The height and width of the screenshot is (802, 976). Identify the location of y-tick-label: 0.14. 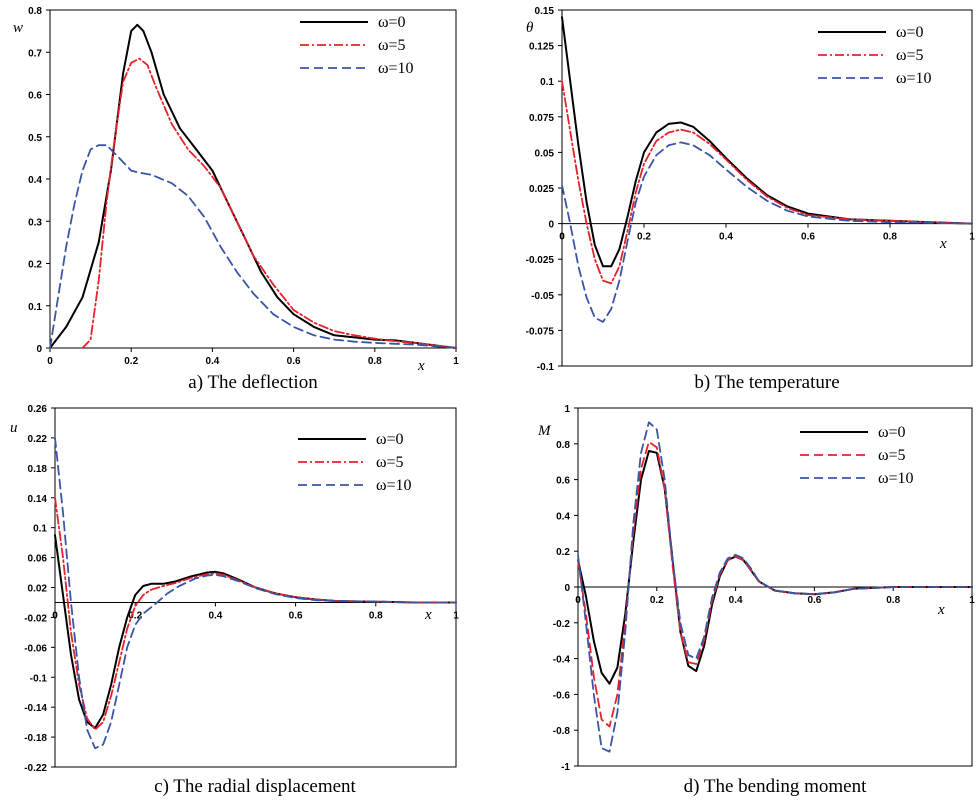
(38, 499).